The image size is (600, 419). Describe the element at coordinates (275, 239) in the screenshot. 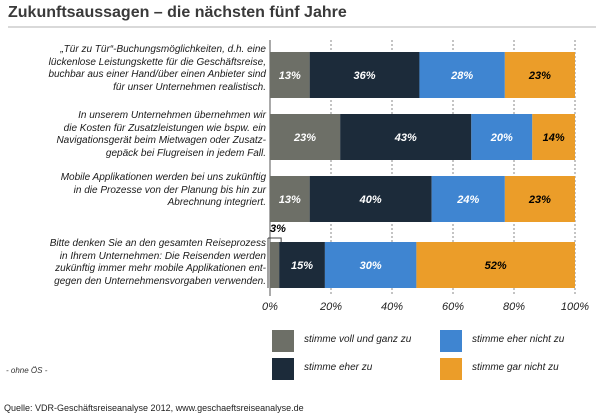

I see `leader-line` at that location.